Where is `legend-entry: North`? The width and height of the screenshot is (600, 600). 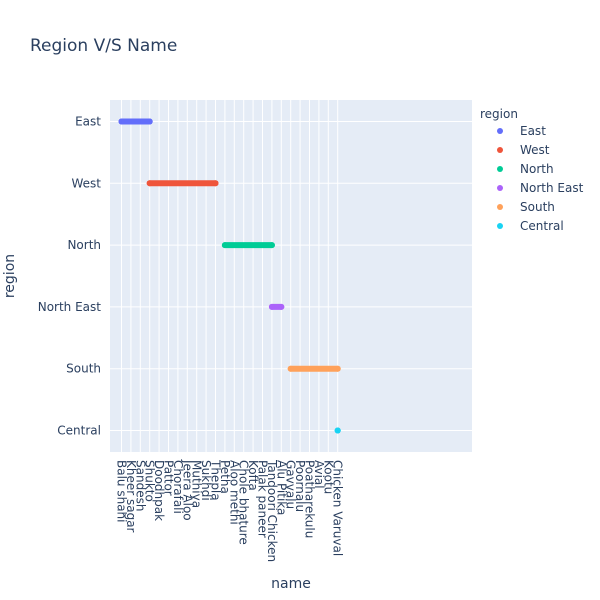 legend-entry: North is located at coordinates (537, 169).